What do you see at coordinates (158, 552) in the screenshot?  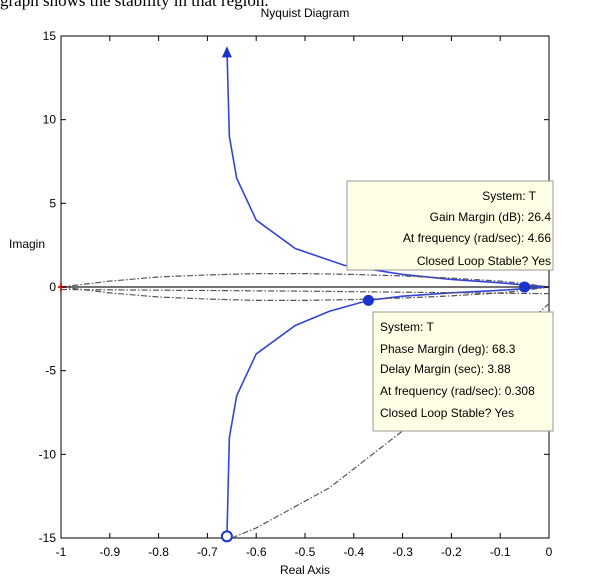 I see `x-tick-label: -0.8` at bounding box center [158, 552].